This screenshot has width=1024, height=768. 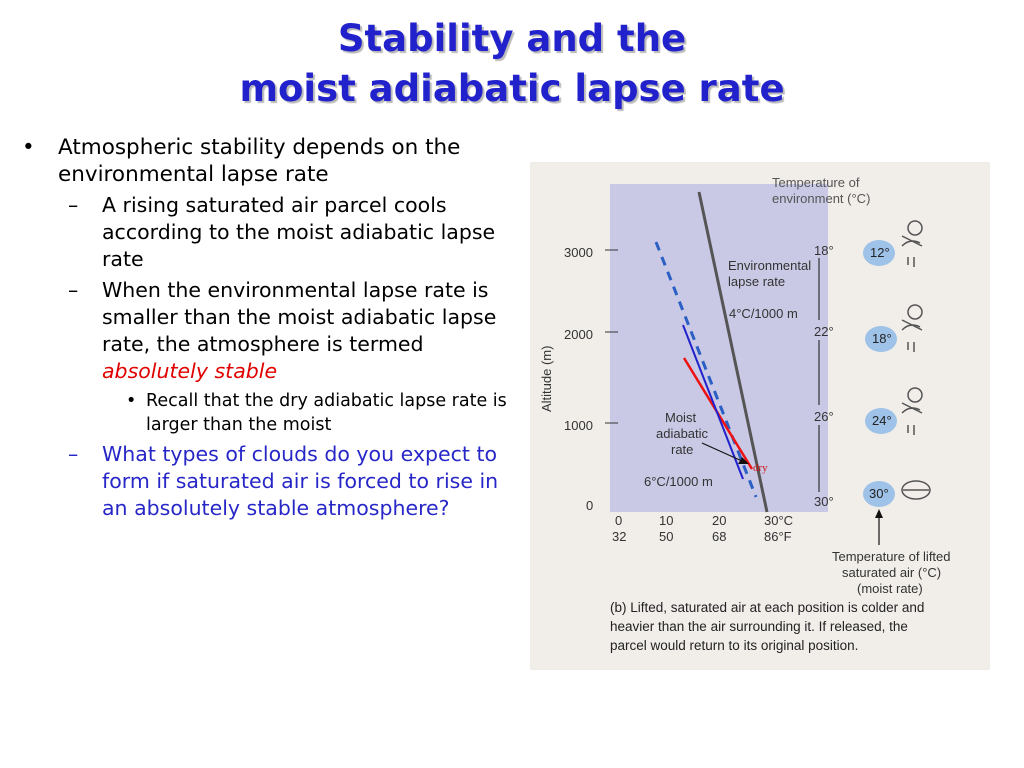 What do you see at coordinates (890, 588) in the screenshot?
I see `bottom-label-3: (moist rate)` at bounding box center [890, 588].